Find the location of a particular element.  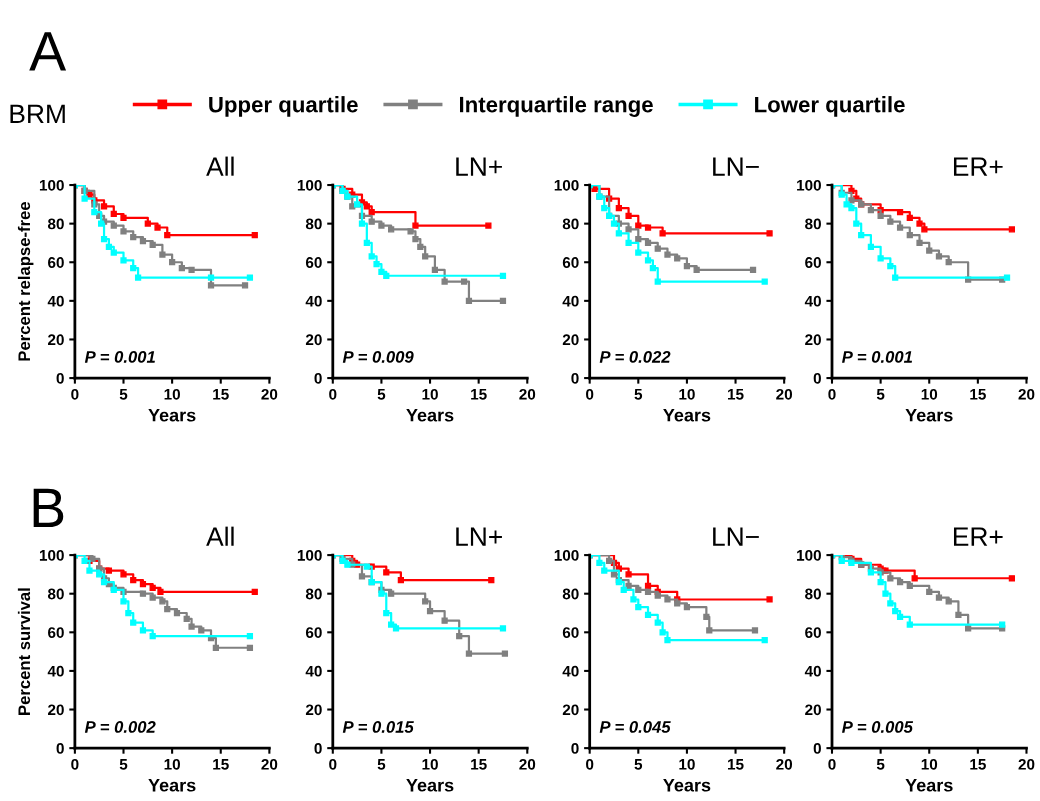

annotation: P = 0.009 is located at coordinates (378, 356).